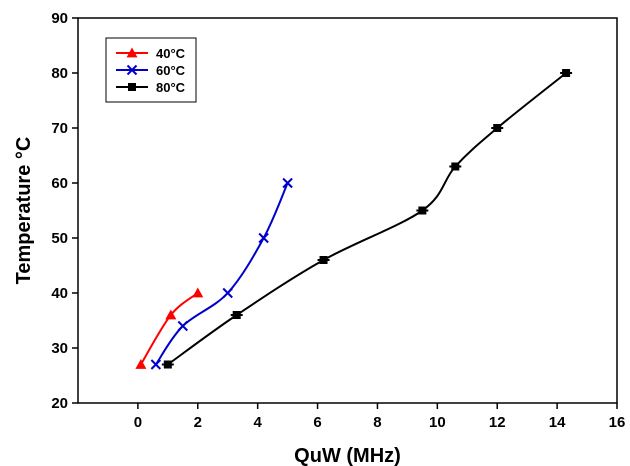 The width and height of the screenshot is (630, 466). What do you see at coordinates (377, 422) in the screenshot?
I see `x-tick-label: 8` at bounding box center [377, 422].